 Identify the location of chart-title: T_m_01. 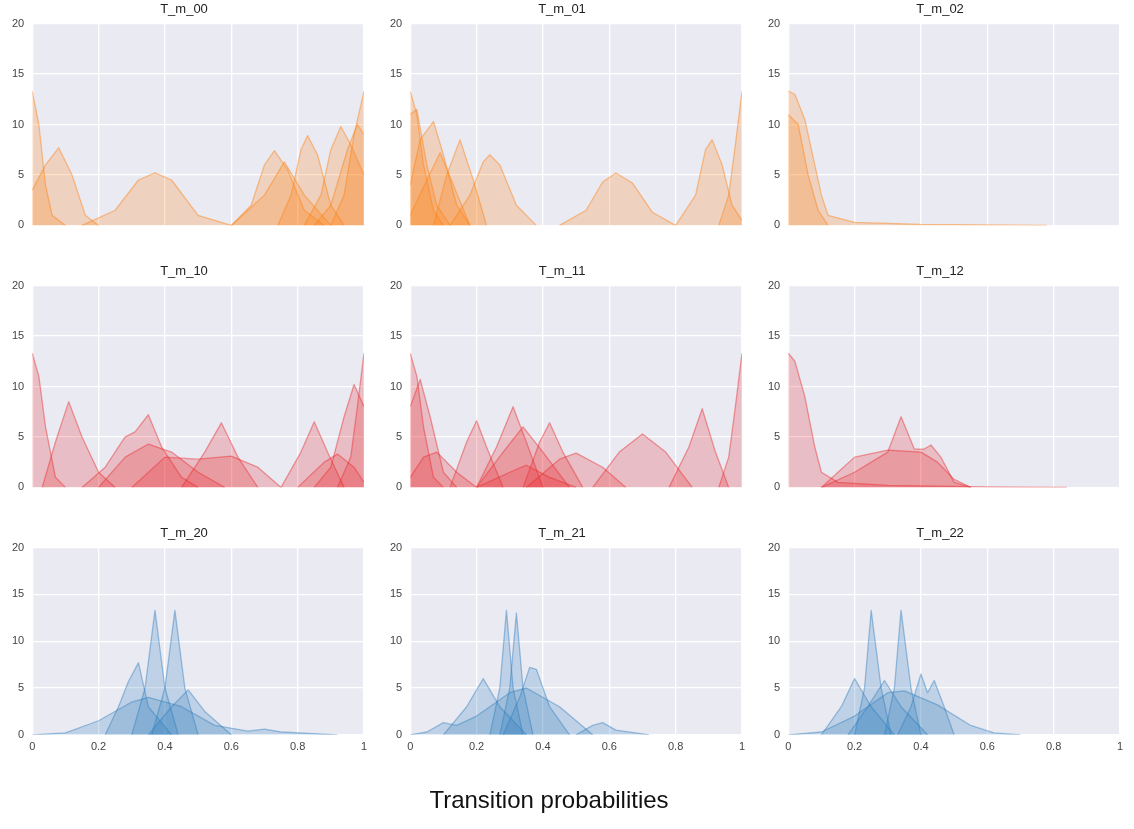
(562, 9).